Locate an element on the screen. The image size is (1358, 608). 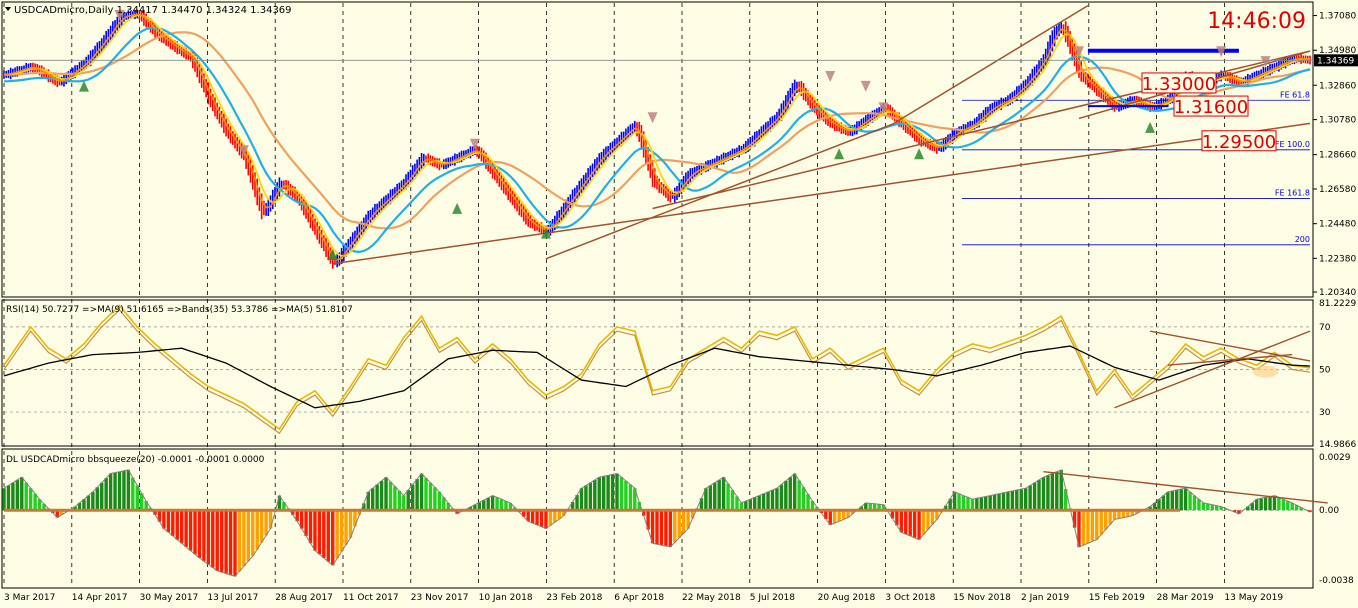
x-tick-label: 28 Mar 2019 is located at coordinates (1185, 598).